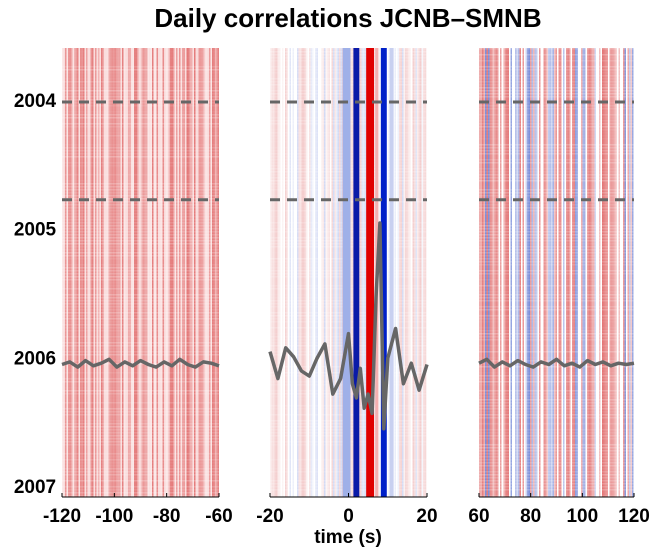  I want to click on stripe, so click(383, 272).